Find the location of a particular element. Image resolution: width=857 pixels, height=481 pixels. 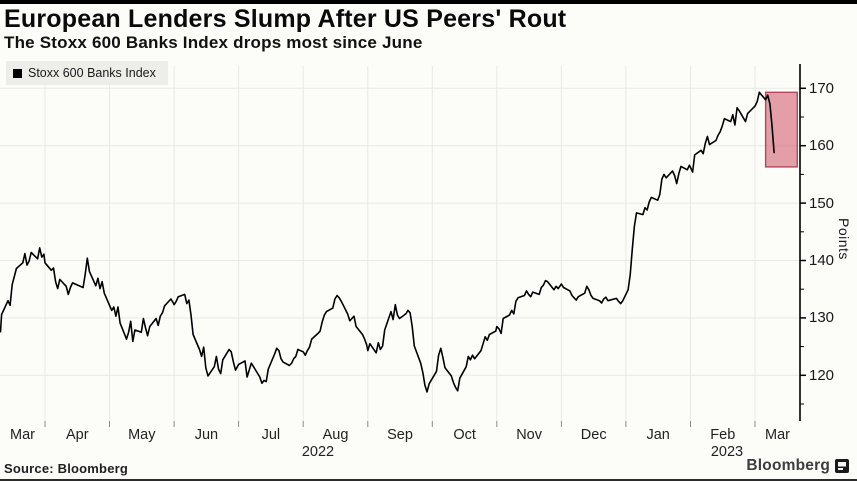

legend: Stoxx 600 Banks Index is located at coordinates (87, 73).